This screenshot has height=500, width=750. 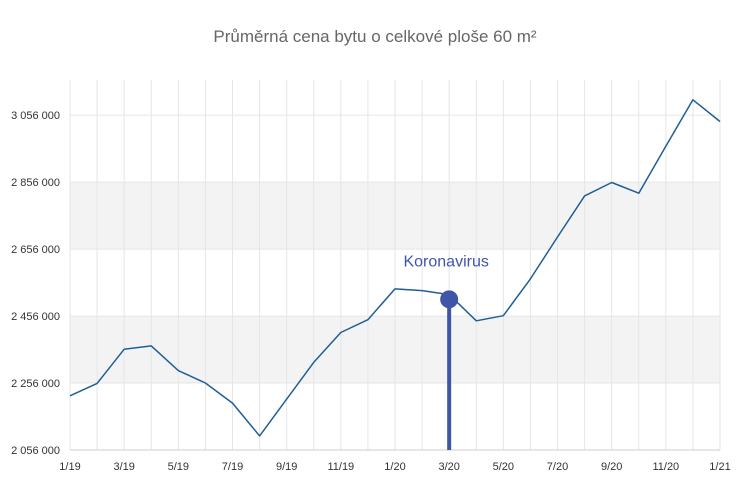 I want to click on x-tick-label: 7/20, so click(x=557, y=467).